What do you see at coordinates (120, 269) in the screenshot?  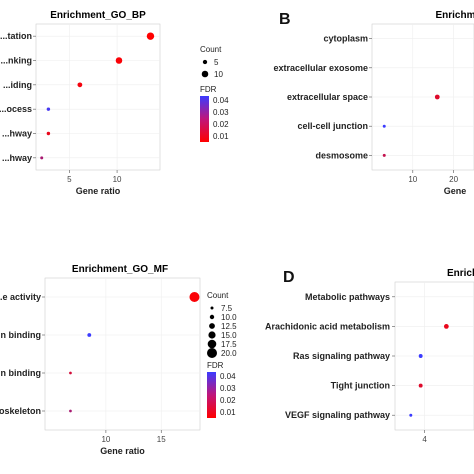 I see `chart-title: Enrichment_GO_MF` at bounding box center [120, 269].